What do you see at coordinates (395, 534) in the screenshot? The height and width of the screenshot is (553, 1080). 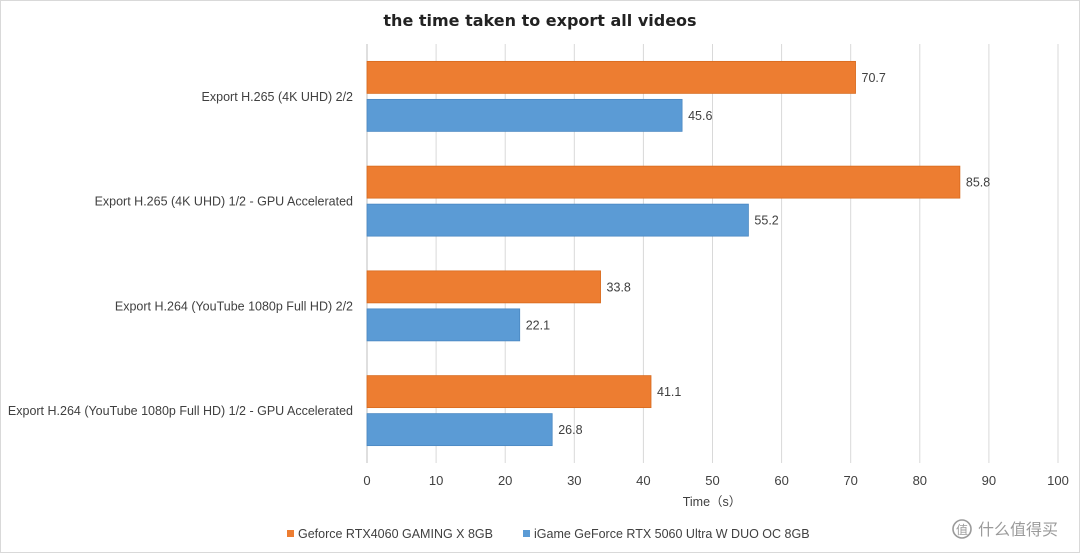 I see `legend-label: Geforce RTX4060 GAMING X 8GB` at bounding box center [395, 534].